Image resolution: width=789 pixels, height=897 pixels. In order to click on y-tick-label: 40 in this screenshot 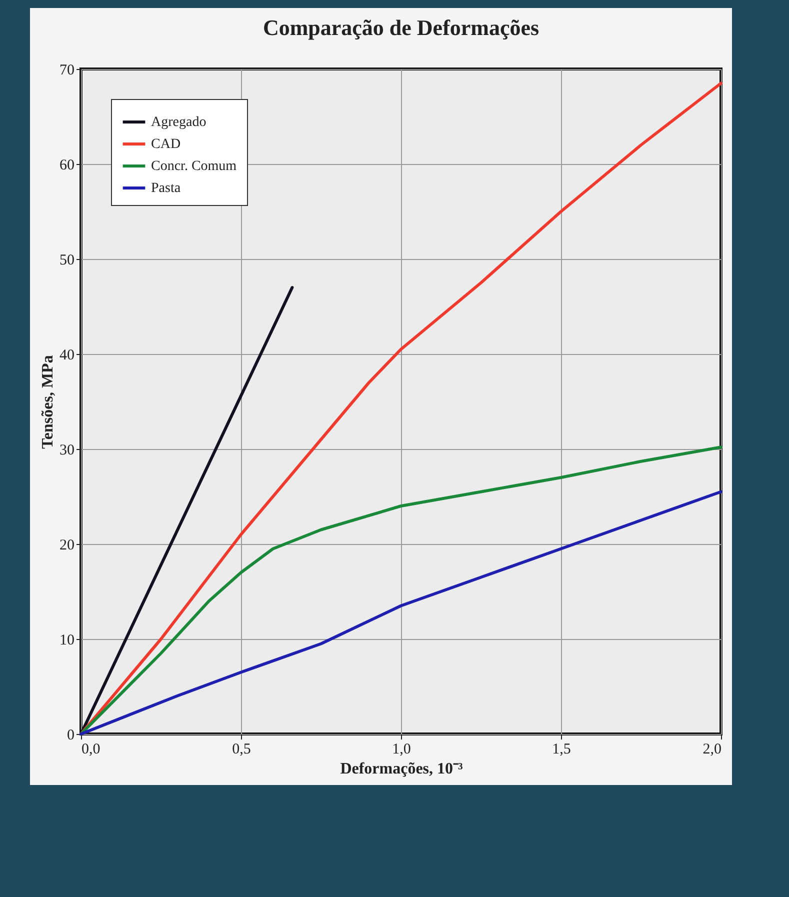, I will do `click(67, 356)`.